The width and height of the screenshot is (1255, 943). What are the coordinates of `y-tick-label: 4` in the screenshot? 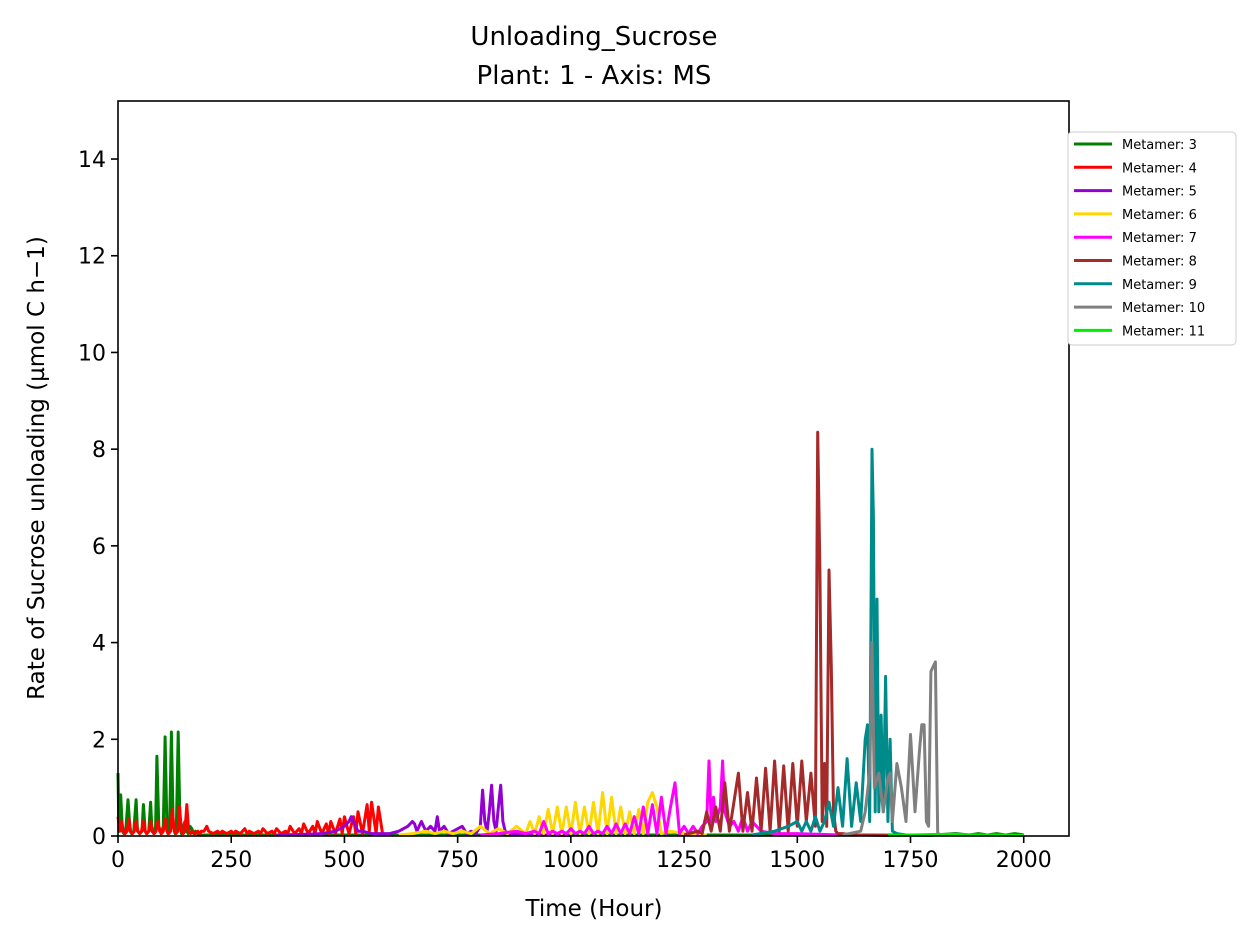 It's located at (99, 644).